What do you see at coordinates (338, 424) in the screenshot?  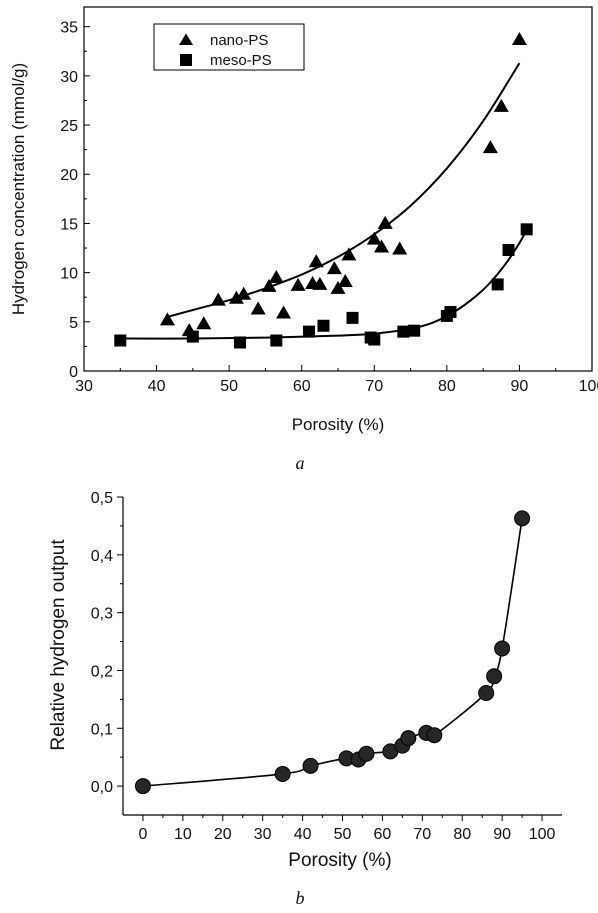 I see `panel-a-x-axis-label: Porosity (%)` at bounding box center [338, 424].